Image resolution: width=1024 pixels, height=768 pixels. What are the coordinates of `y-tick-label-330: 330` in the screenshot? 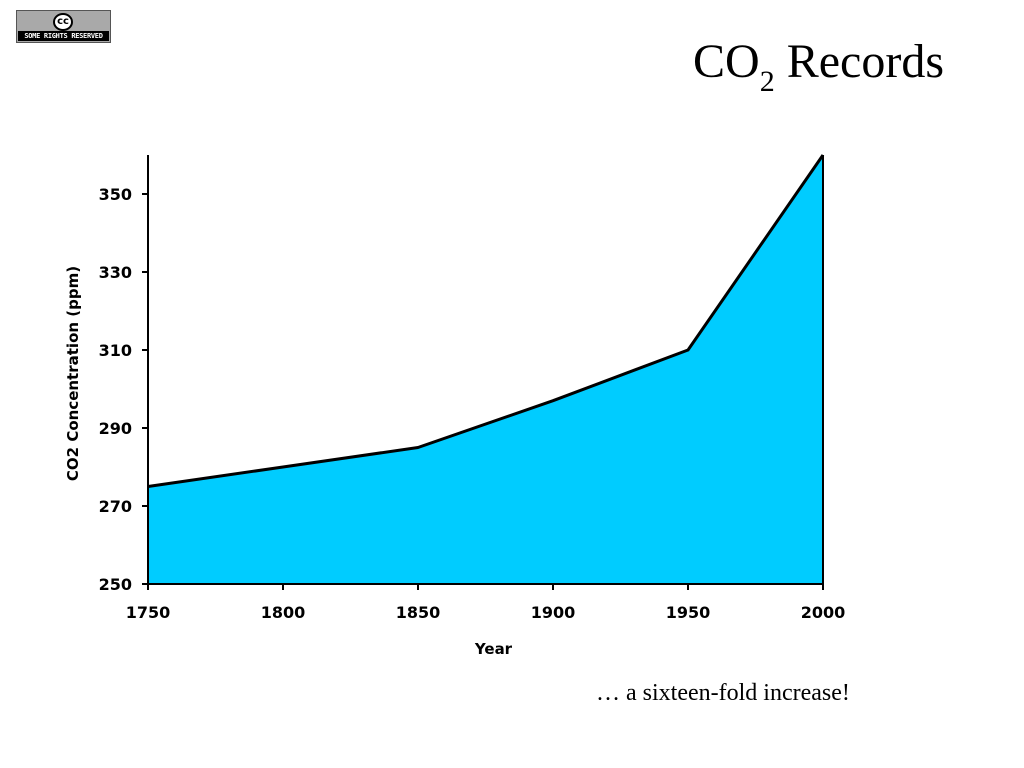 It's located at (115, 272).